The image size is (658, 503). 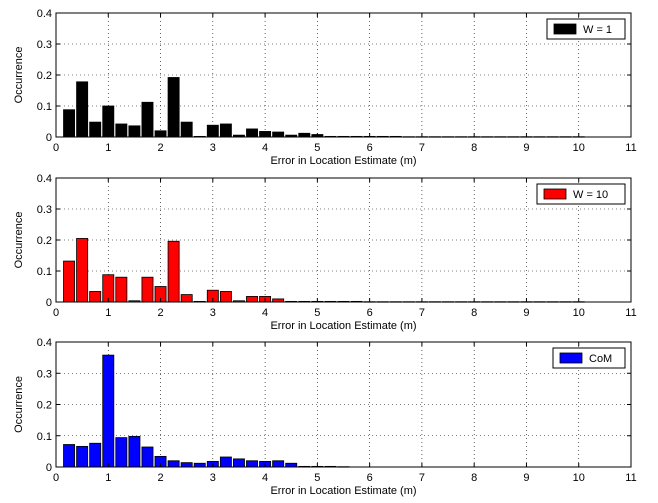 I want to click on legend: W = 10, so click(x=581, y=194).